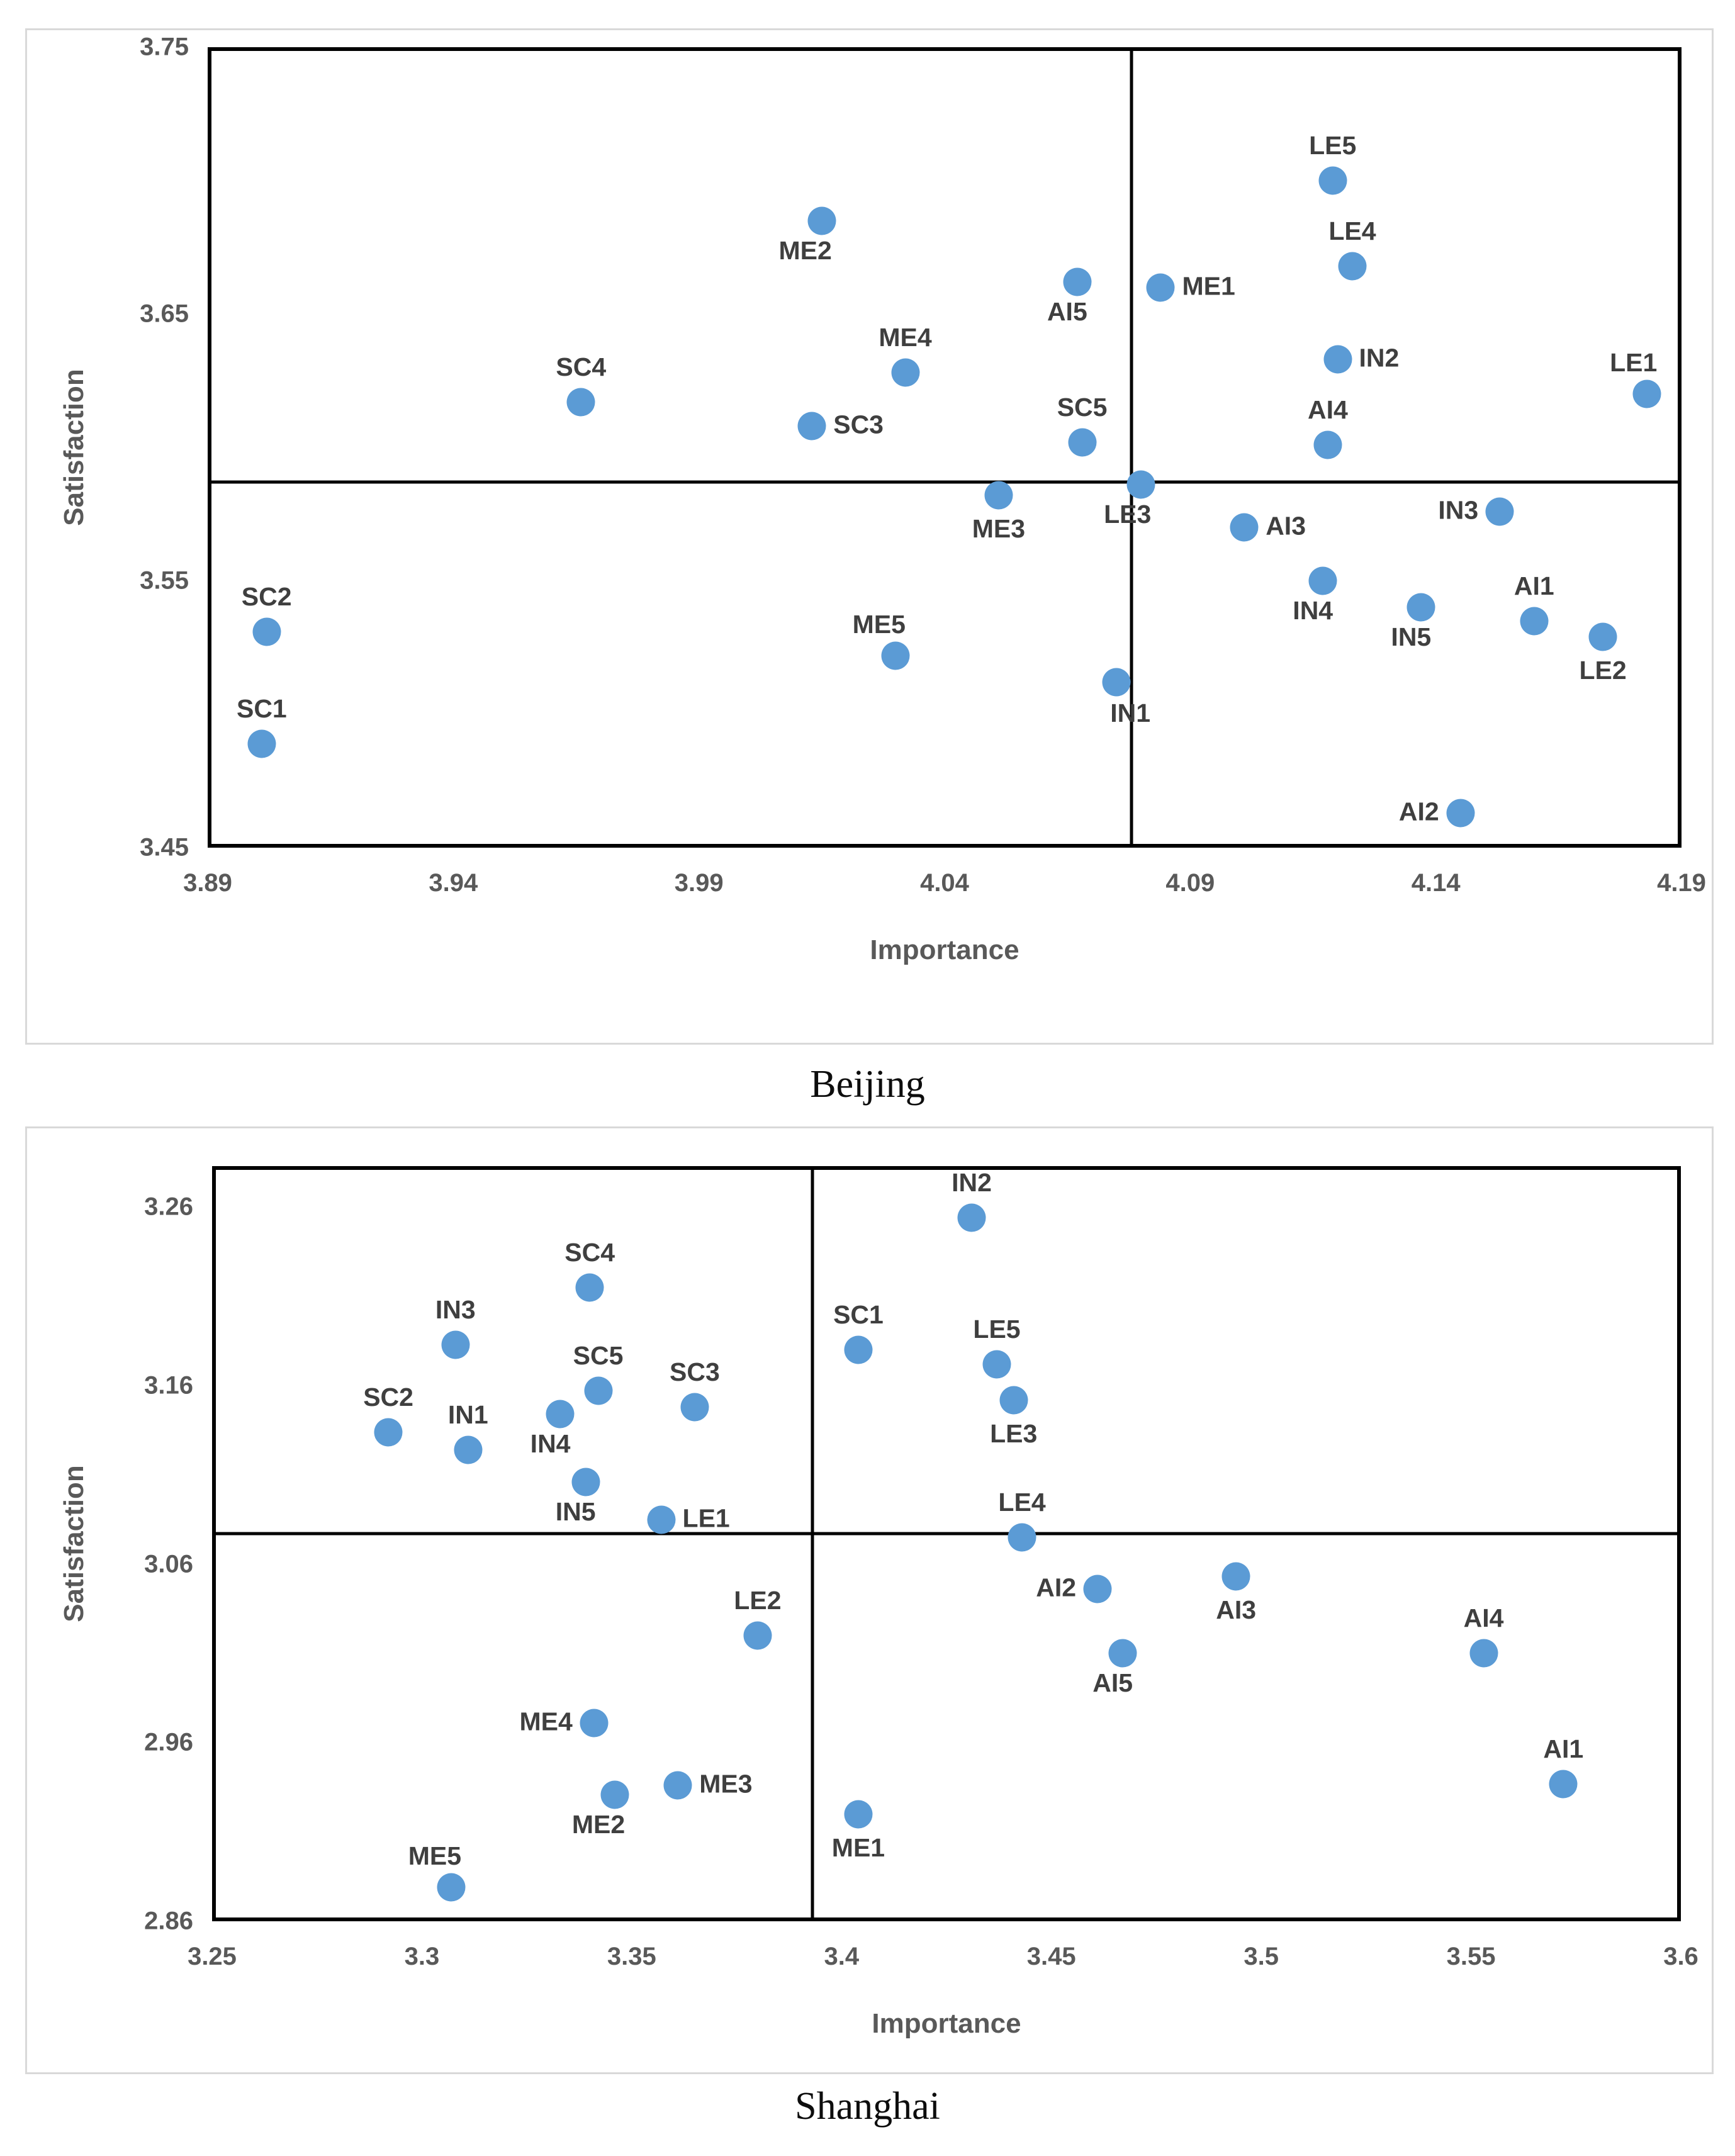 This screenshot has height=2156, width=1735. Describe the element at coordinates (1322, 580) in the screenshot. I see `data-point-IN4` at that location.